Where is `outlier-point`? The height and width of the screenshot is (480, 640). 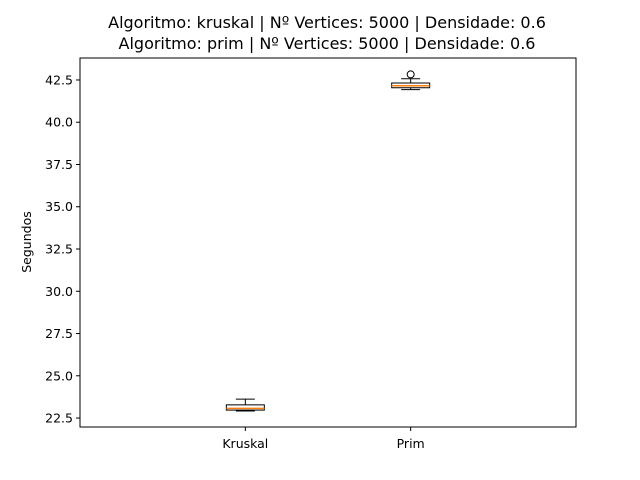
outlier-point is located at coordinates (410, 74).